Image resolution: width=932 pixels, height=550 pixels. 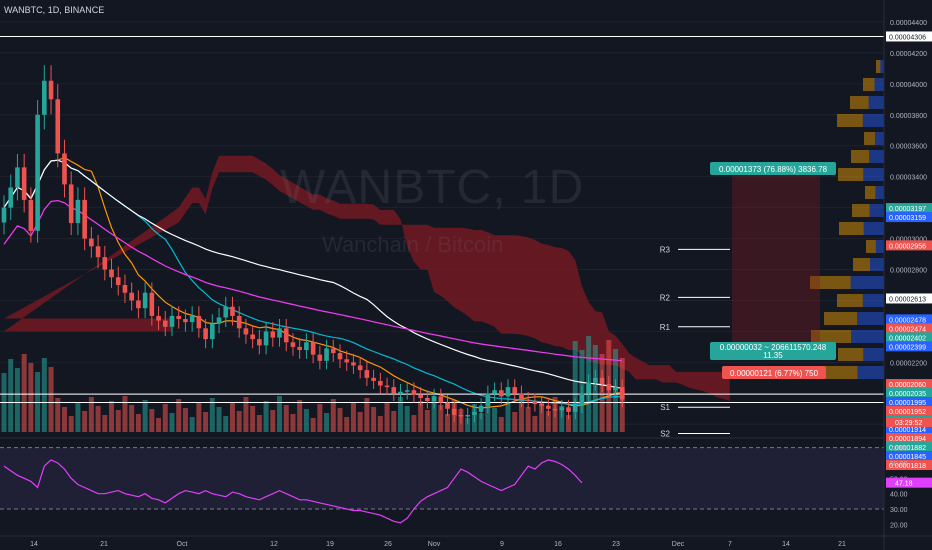 What do you see at coordinates (466, 541) in the screenshot?
I see `time-axis: 14 21 Oct 12 19 26 Nov 9 16 23 Dec 7 14 21` at bounding box center [466, 541].